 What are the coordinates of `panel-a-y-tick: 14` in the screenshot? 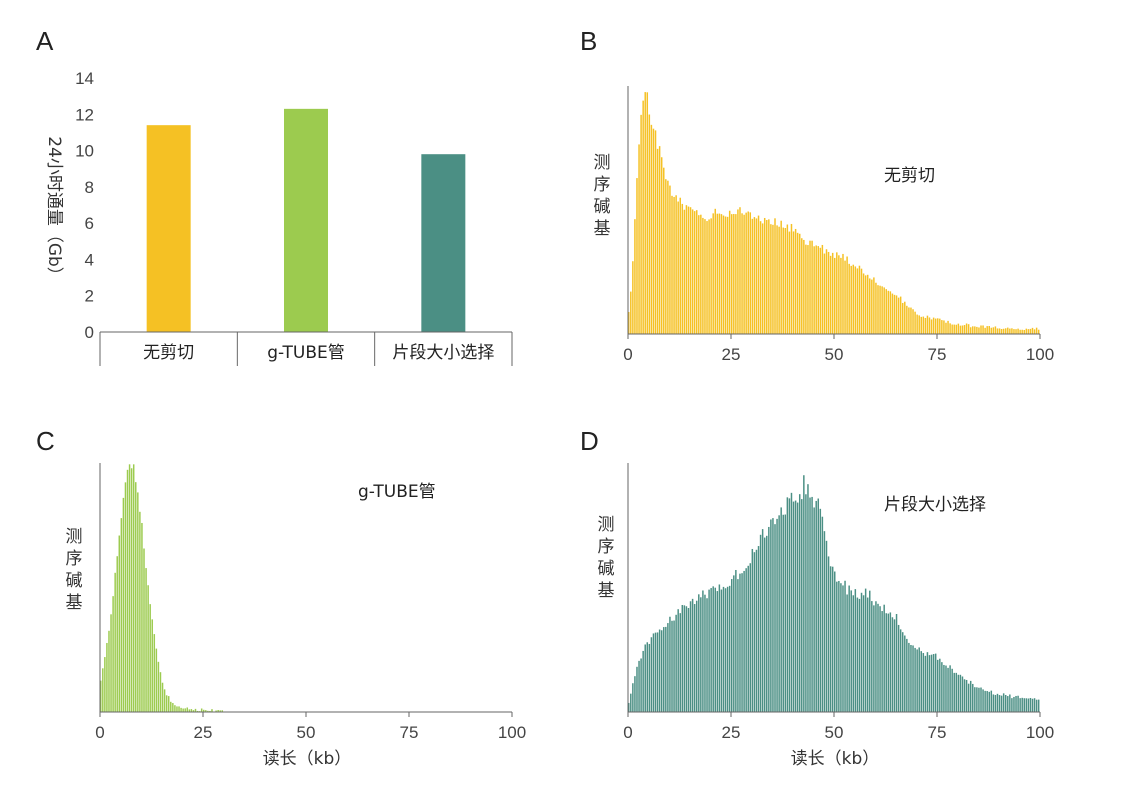 It's located at (84, 78).